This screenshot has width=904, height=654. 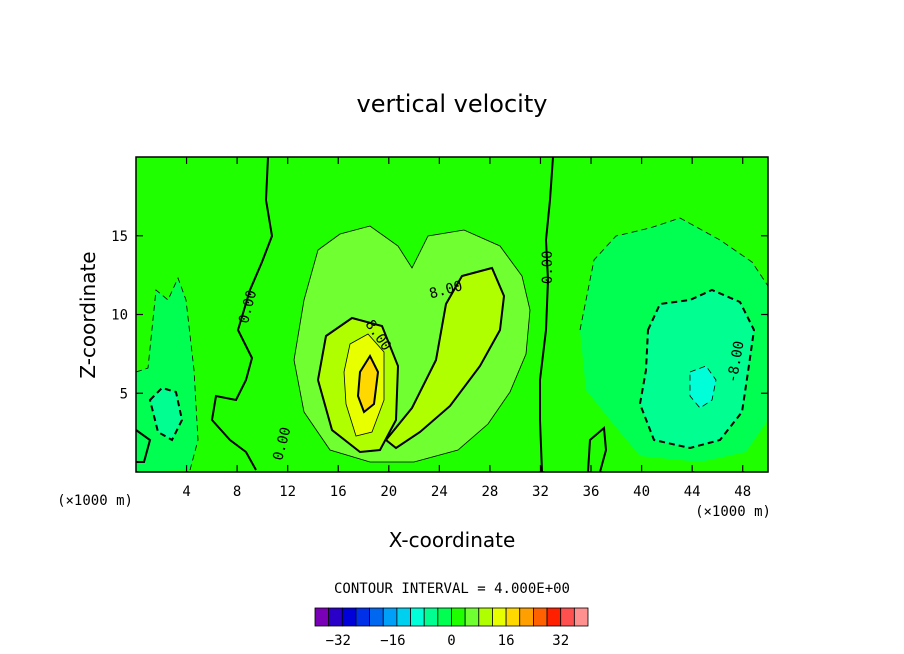 I want to click on region-neg8-left, so click(x=166, y=414).